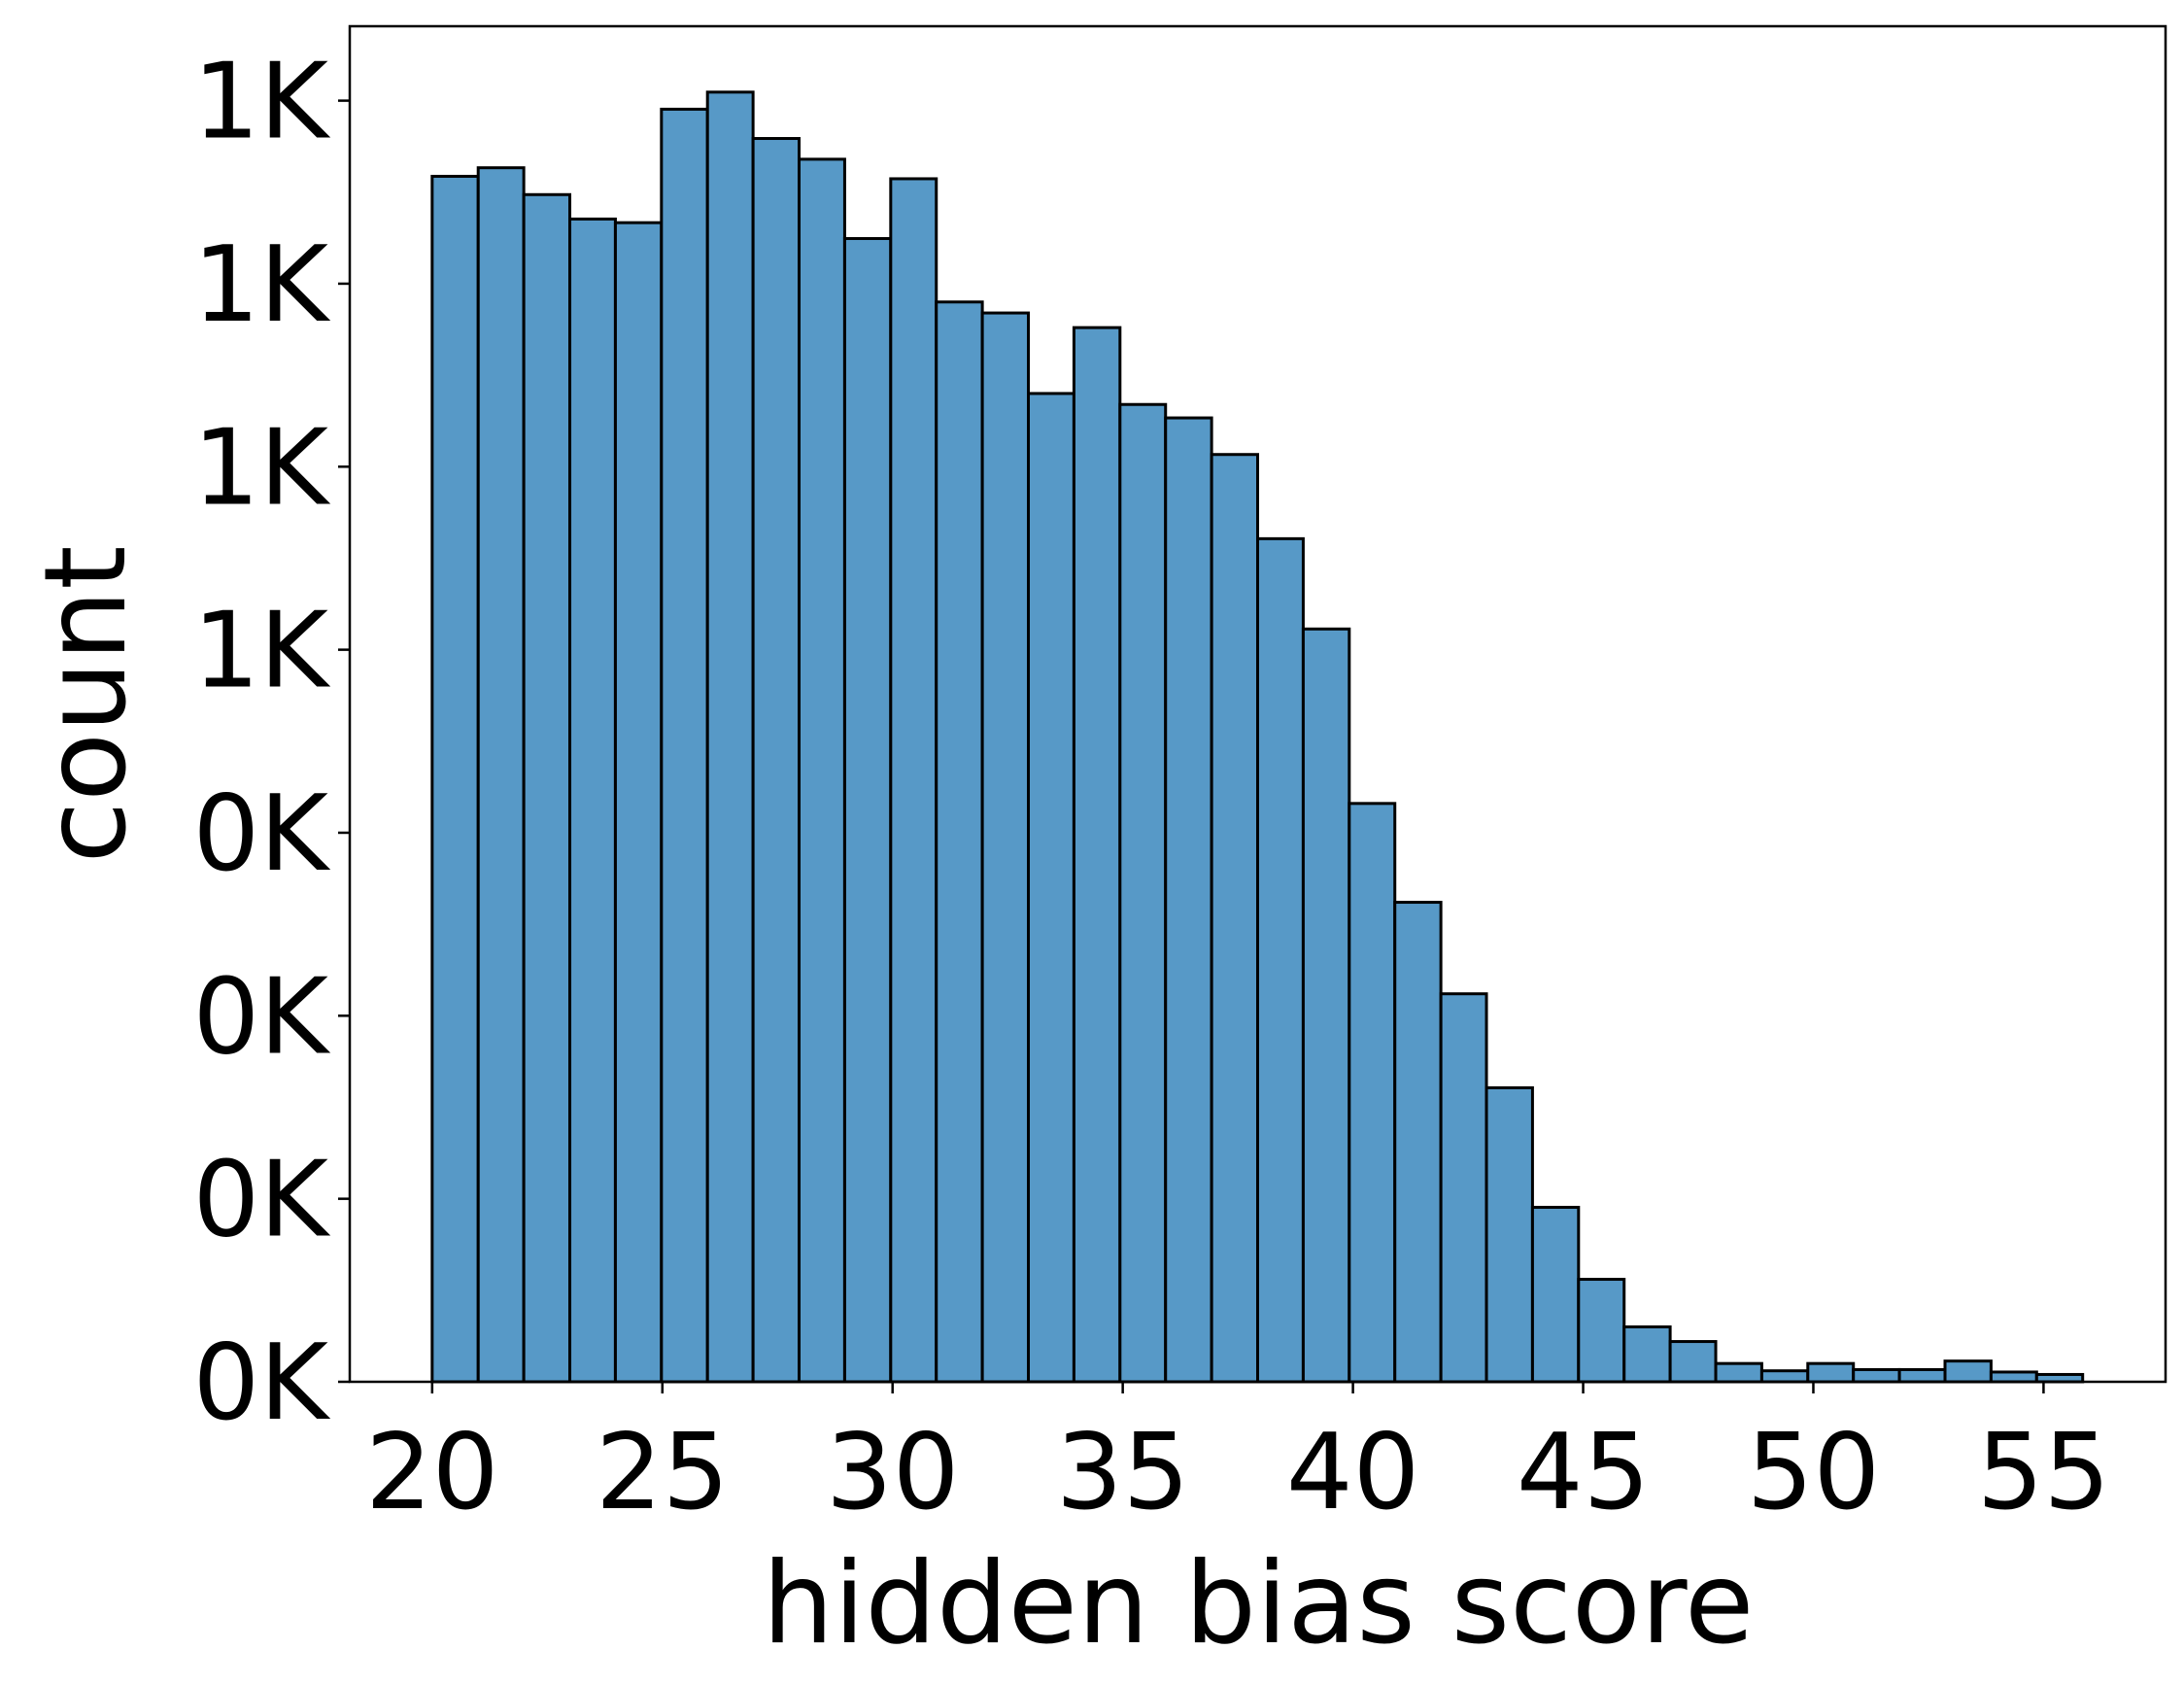 The height and width of the screenshot is (1684, 2184). I want to click on x-tick-label: 20, so click(431, 1472).